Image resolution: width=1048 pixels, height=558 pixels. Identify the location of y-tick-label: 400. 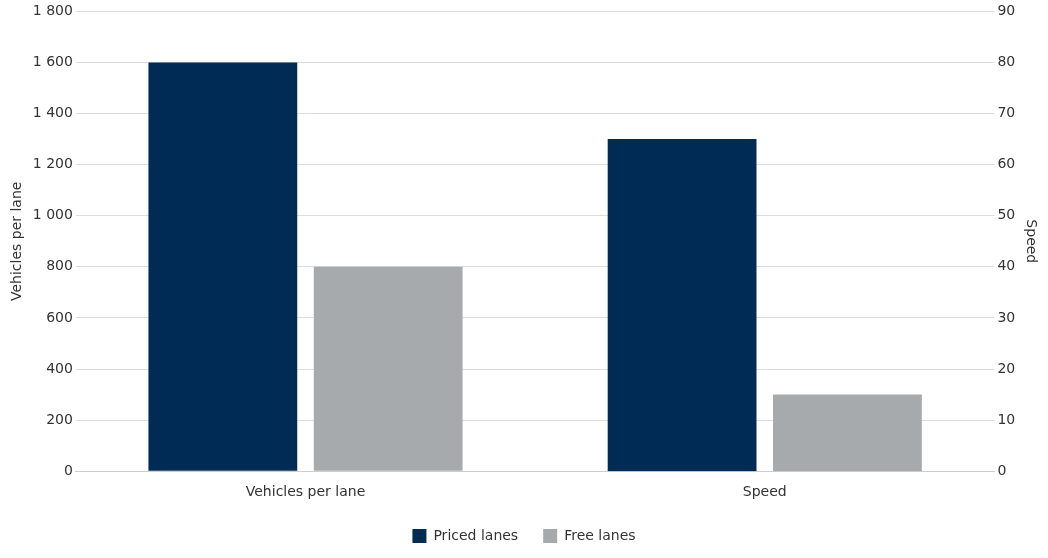
(59, 367).